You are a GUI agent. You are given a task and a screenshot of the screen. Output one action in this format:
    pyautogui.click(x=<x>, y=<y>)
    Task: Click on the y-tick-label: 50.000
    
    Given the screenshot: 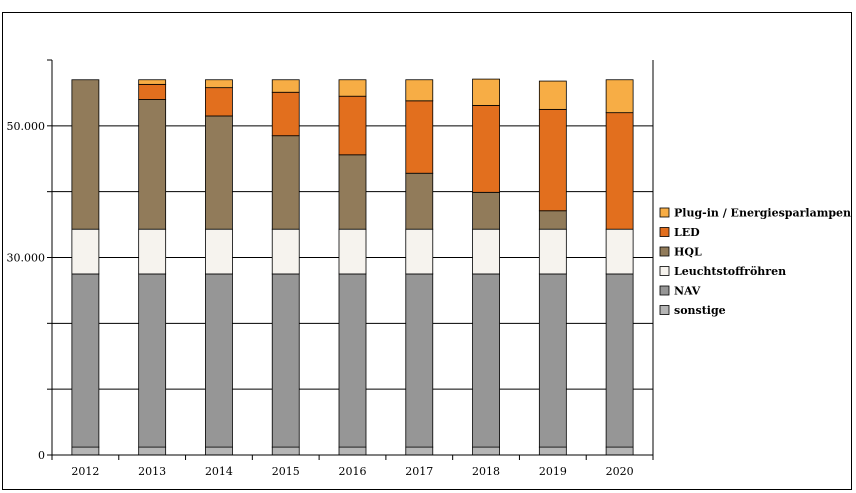 What is the action you would take?
    pyautogui.click(x=26, y=126)
    